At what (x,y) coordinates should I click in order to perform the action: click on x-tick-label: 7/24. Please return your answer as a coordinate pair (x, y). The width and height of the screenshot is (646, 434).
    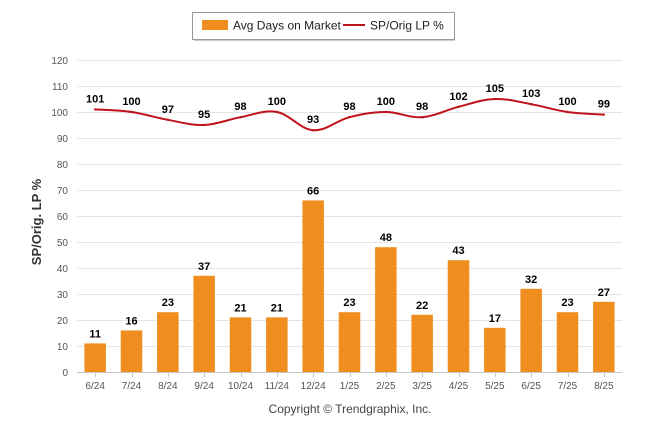
    Looking at the image, I should click on (132, 386).